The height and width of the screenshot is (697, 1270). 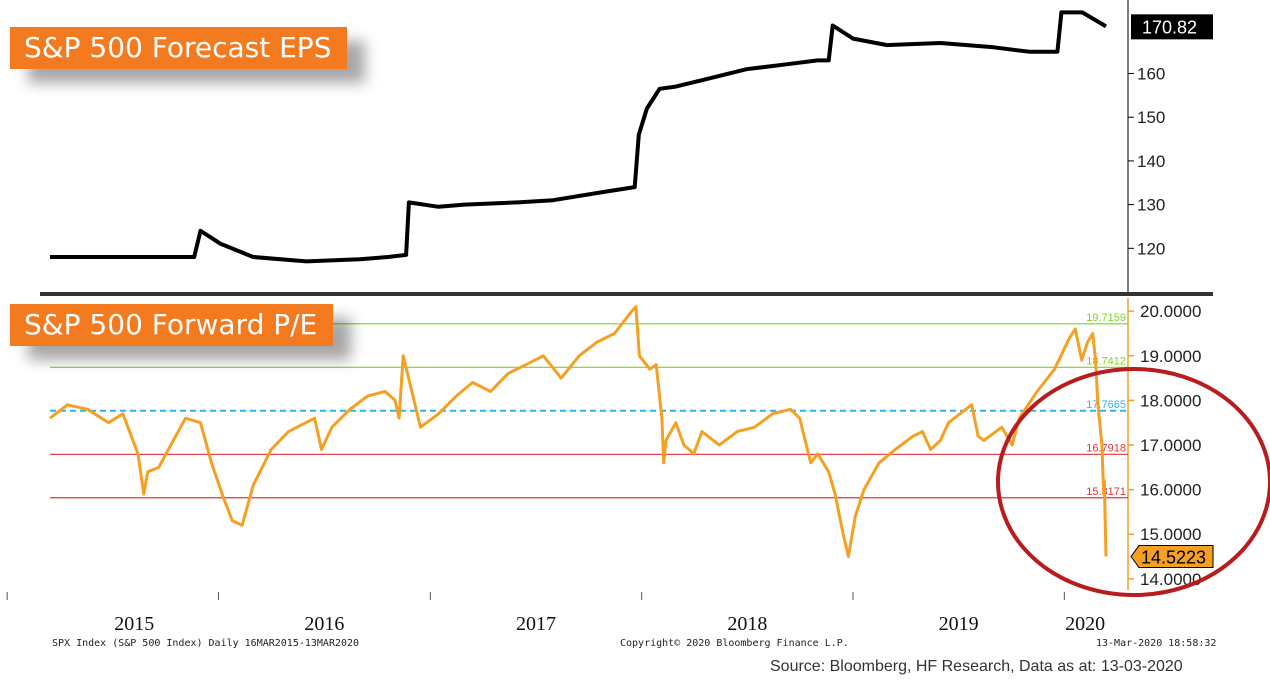 What do you see at coordinates (734, 643) in the screenshot?
I see `copyright-footer: Copyright© 2020 Bloomberg Finance L.P.` at bounding box center [734, 643].